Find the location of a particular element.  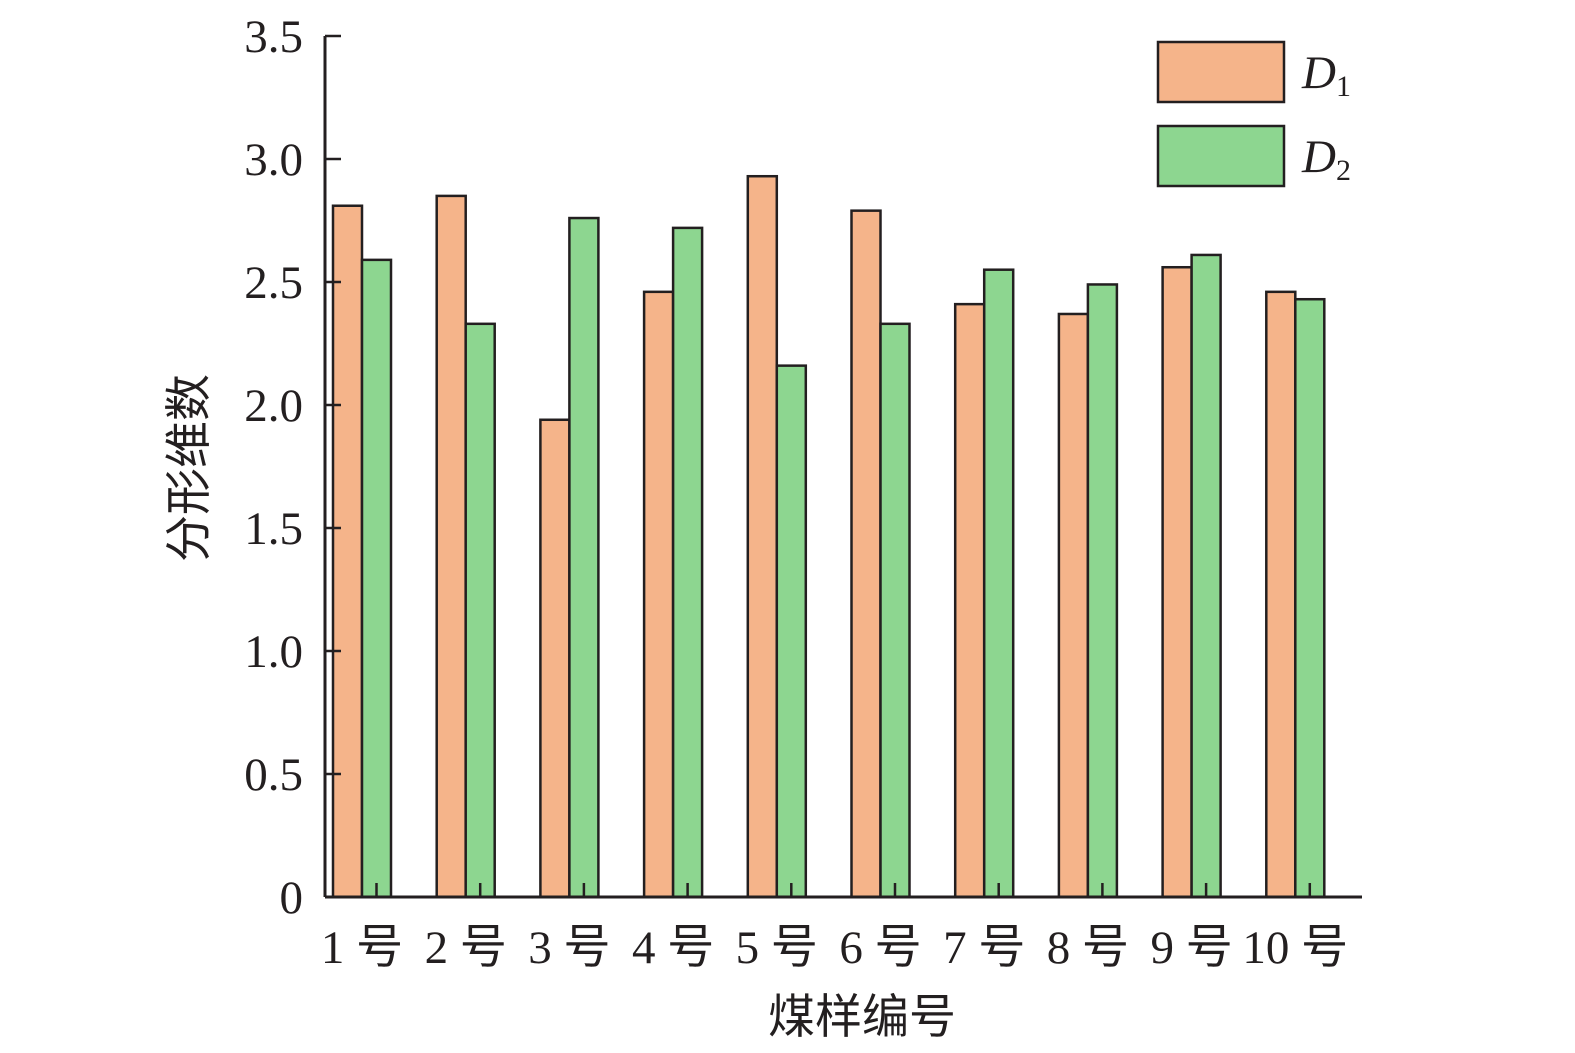

legend: D1 D2 is located at coordinates (1253, 114).